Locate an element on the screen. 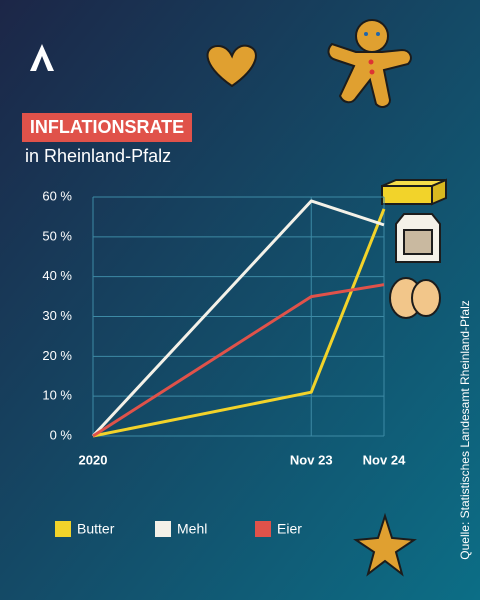 This screenshot has width=480, height=605. chart-subtitle: in Rheinland-Pfalz is located at coordinates (98, 156).